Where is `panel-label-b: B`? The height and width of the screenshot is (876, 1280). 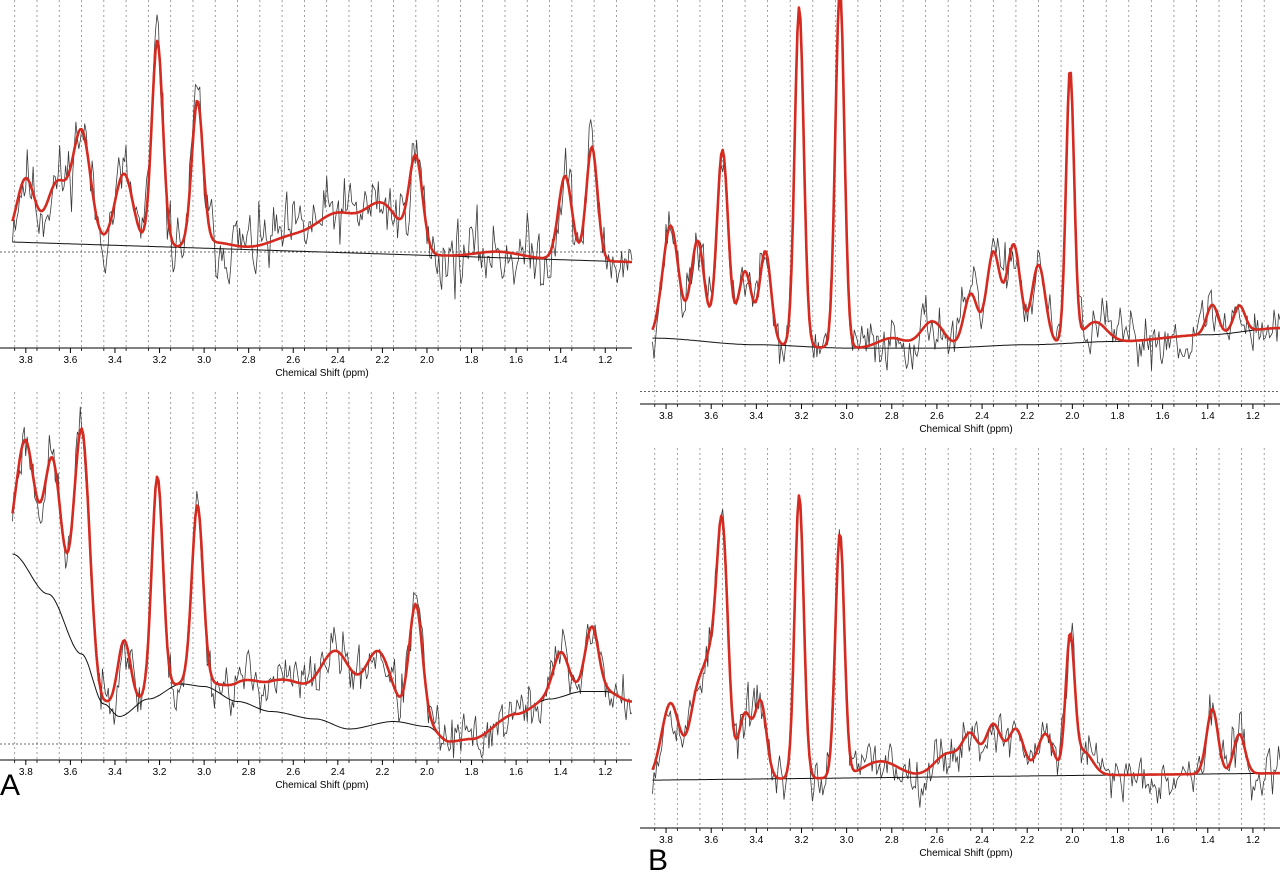 panel-label-b: B is located at coordinates (658, 860).